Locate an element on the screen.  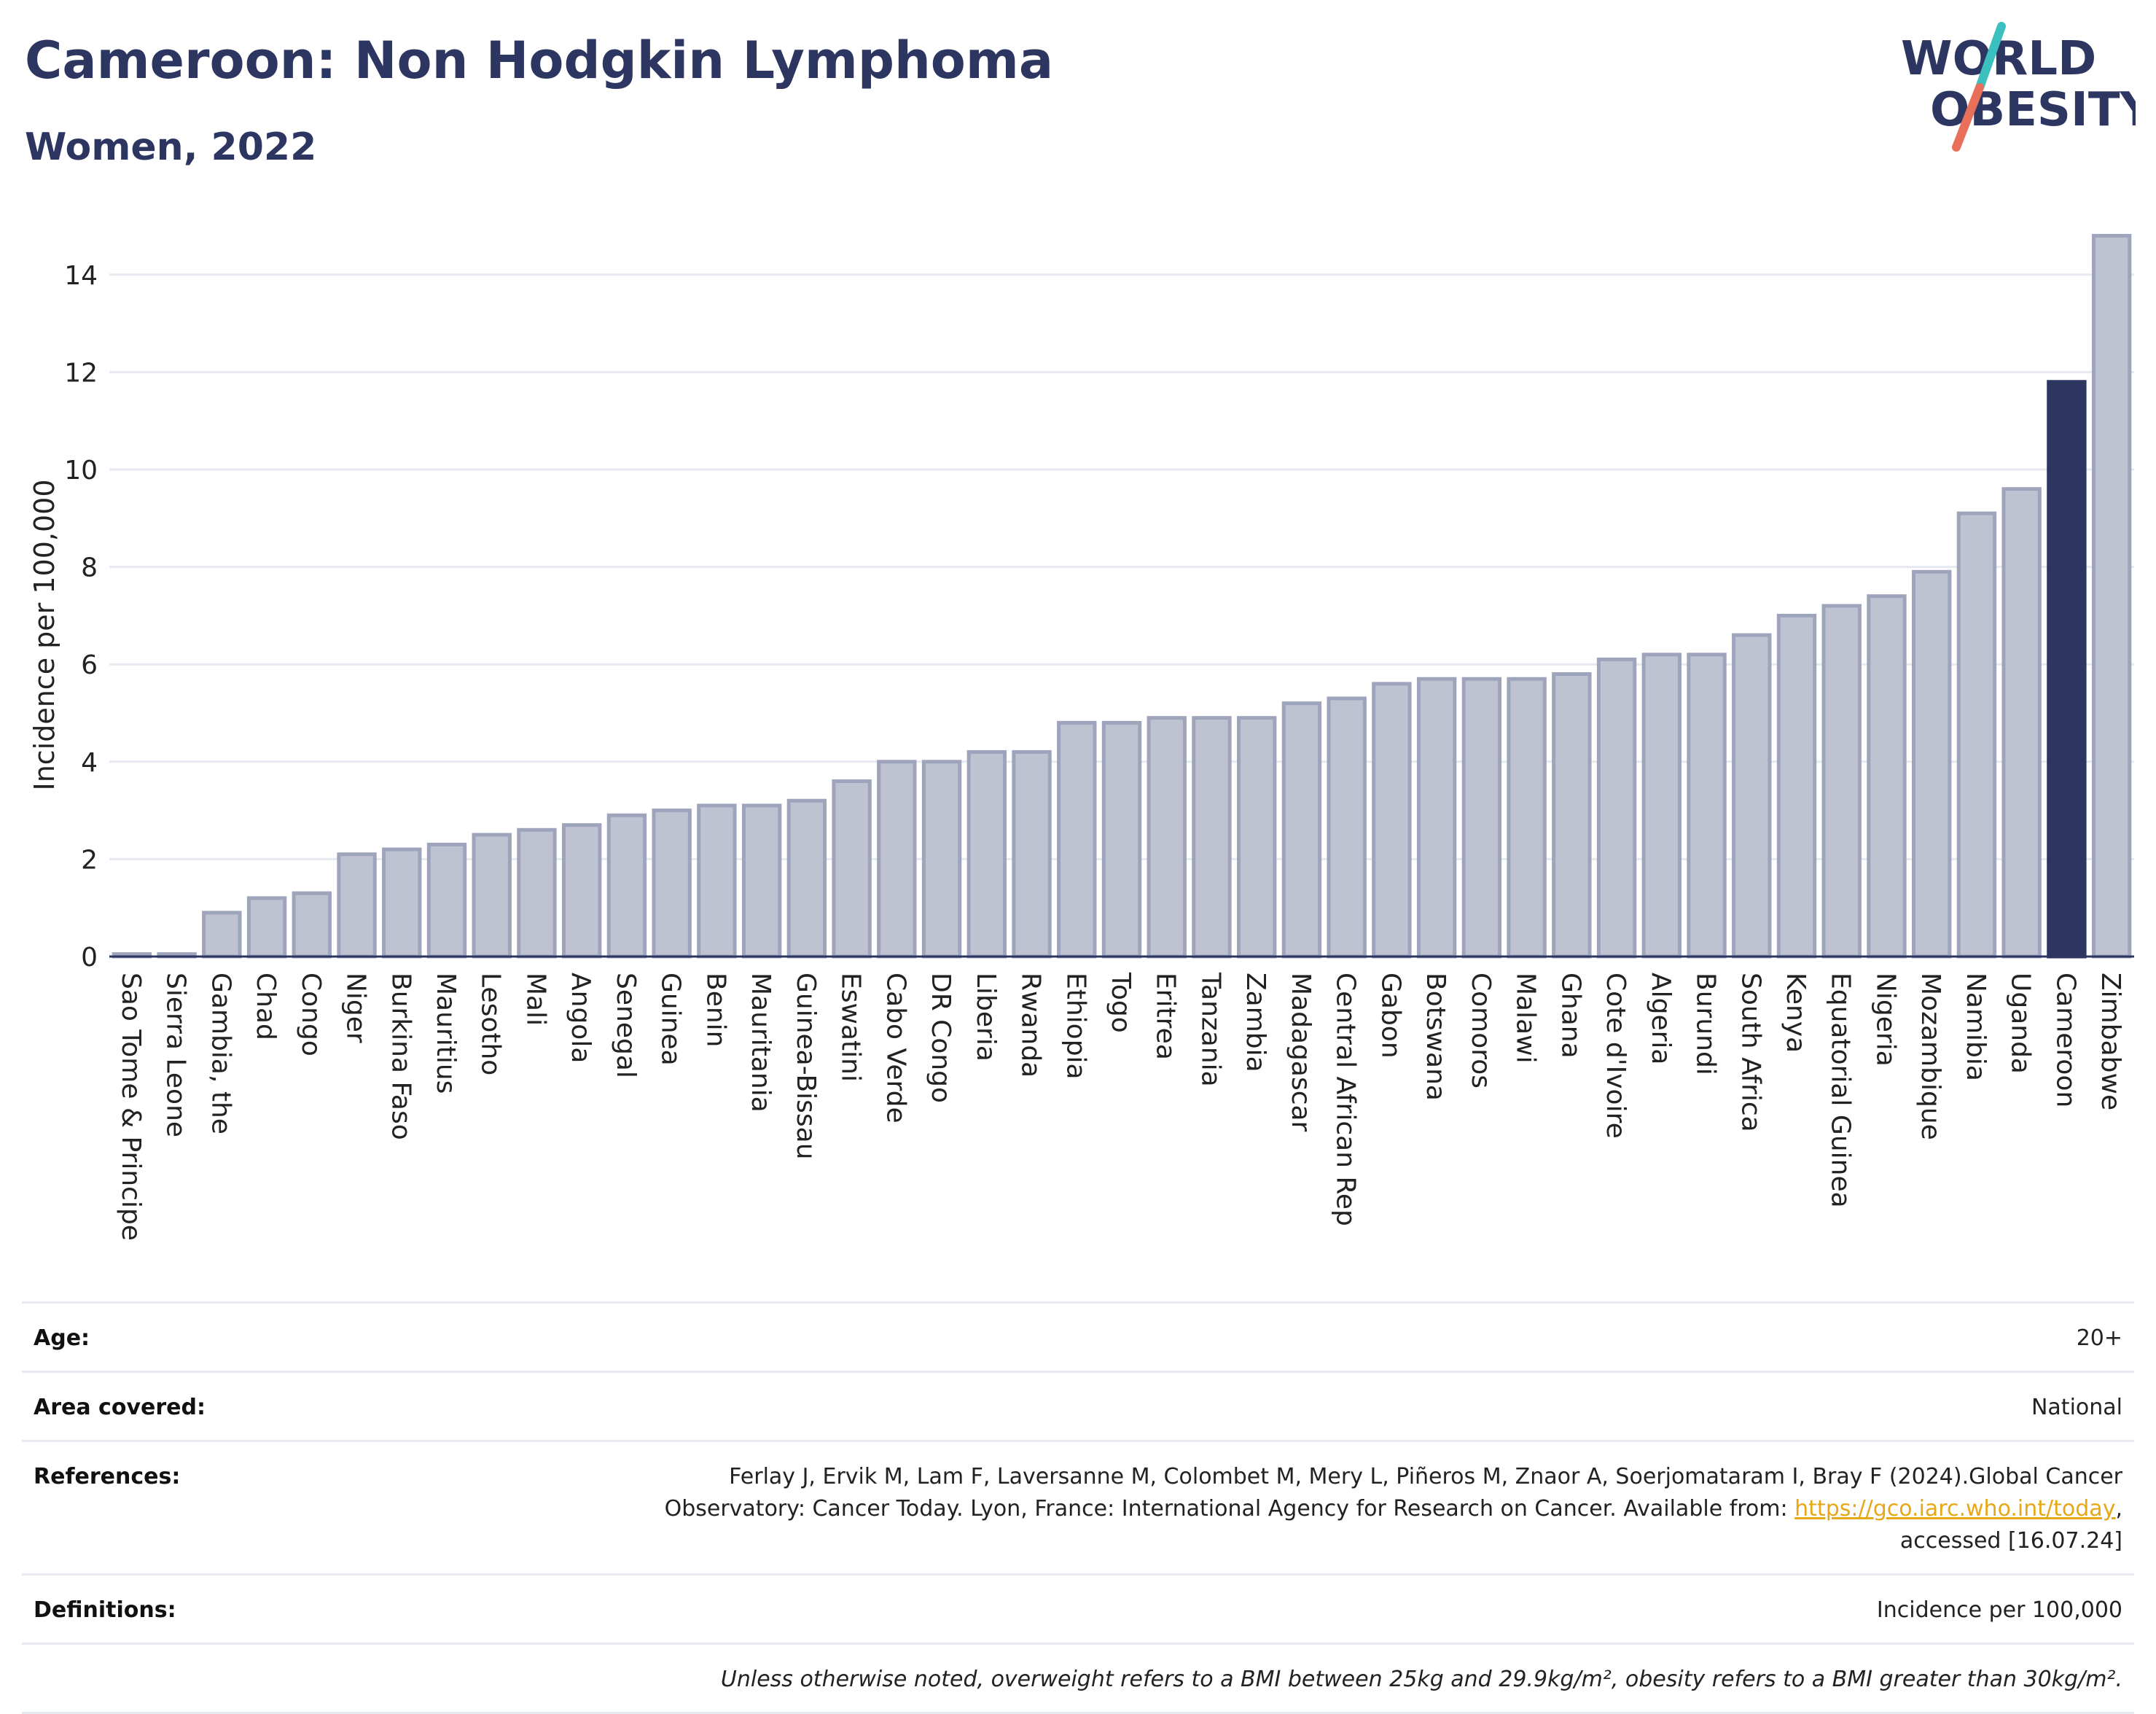
x-tick-label: Zimbabwe is located at coordinates (2110, 1042).